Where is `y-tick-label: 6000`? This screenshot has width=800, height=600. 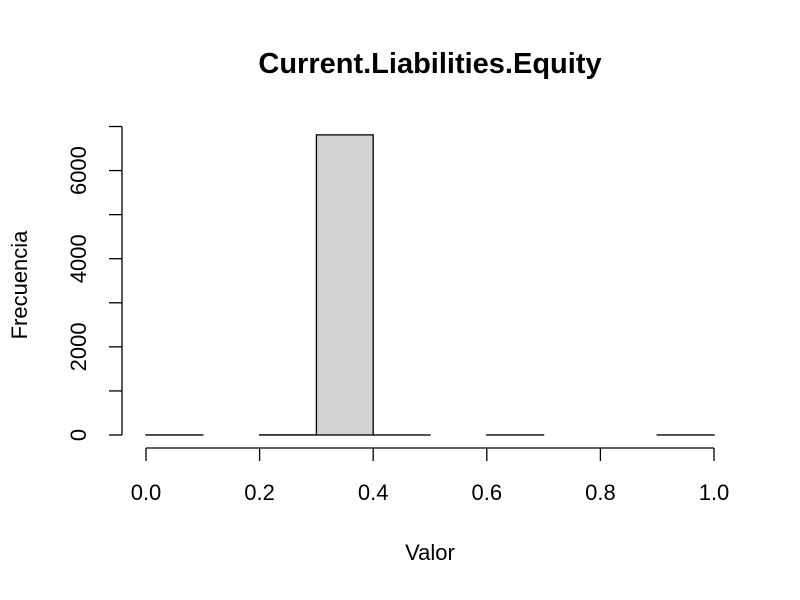 y-tick-label: 6000 is located at coordinates (78, 170).